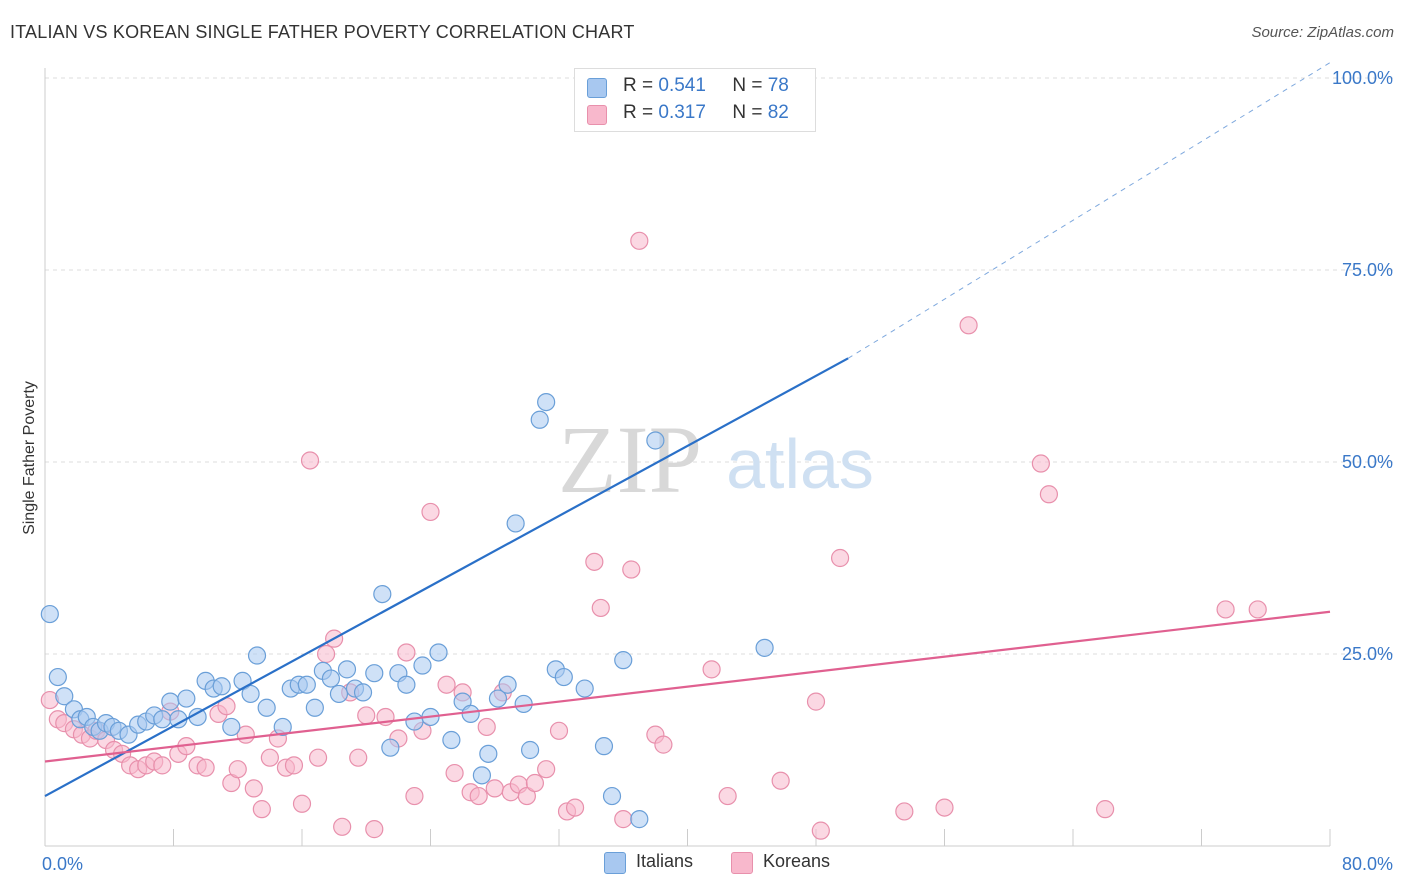 The height and width of the screenshot is (892, 1406). I want to click on y-tick-label: 100.0%, so click(1362, 78).